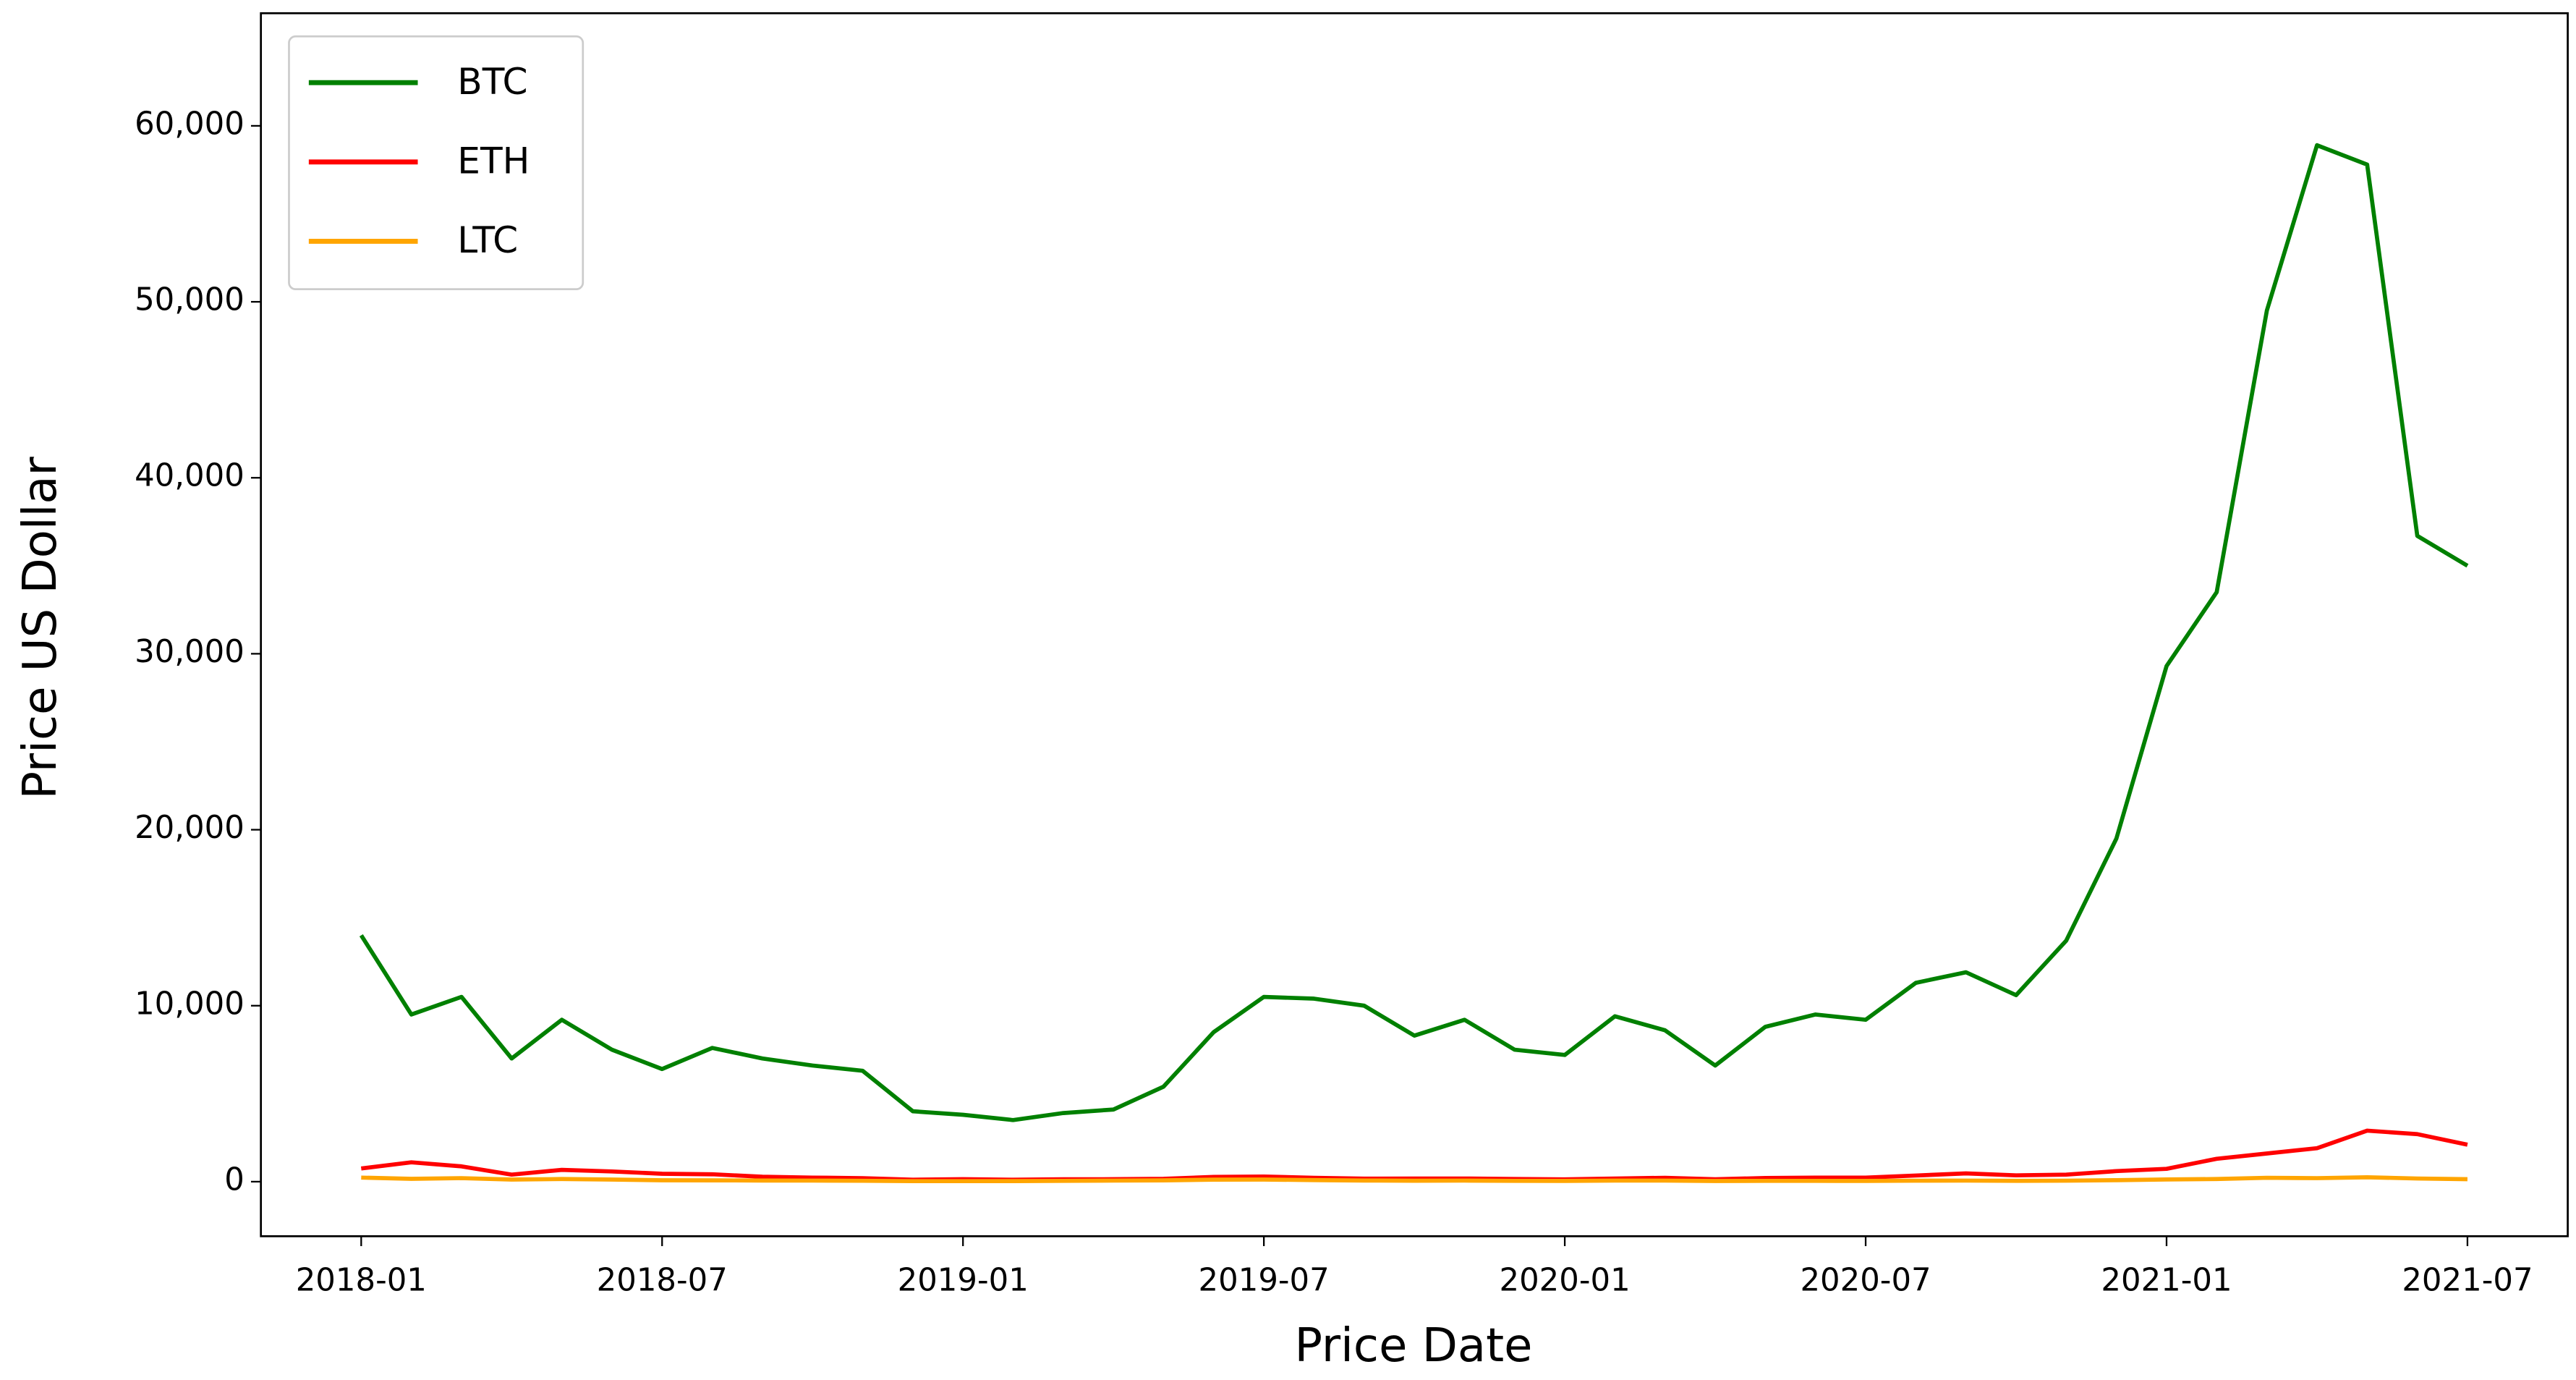  Describe the element at coordinates (234, 1179) in the screenshot. I see `y-tick-label: 0` at that location.